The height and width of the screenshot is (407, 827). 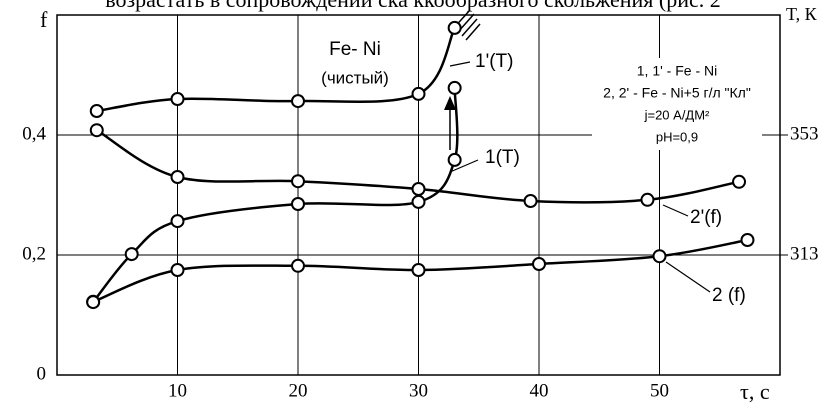 I want to click on x-tick-label: 50, so click(x=659, y=390).